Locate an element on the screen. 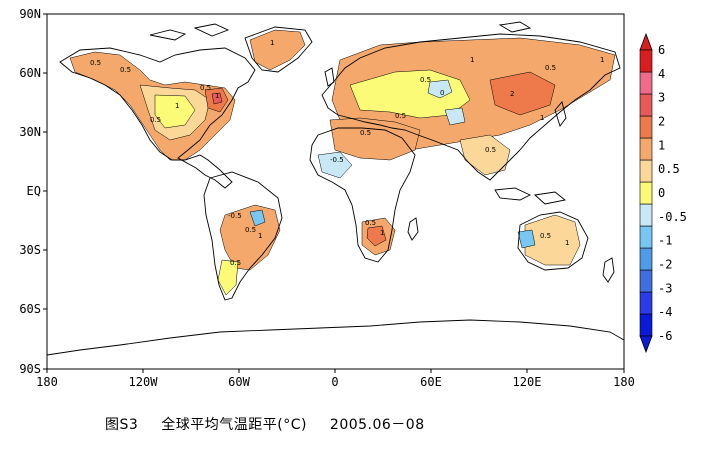 This screenshot has width=702, height=451. colorbar-label: -2 is located at coordinates (665, 265).